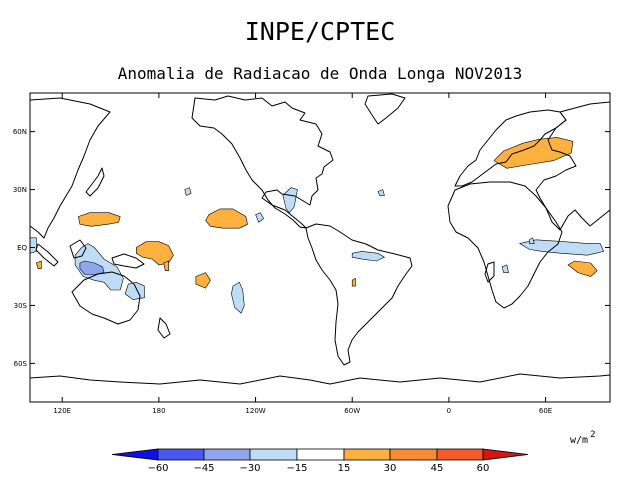 The width and height of the screenshot is (640, 494). I want to click on x-tick-label: 60E, so click(545, 411).